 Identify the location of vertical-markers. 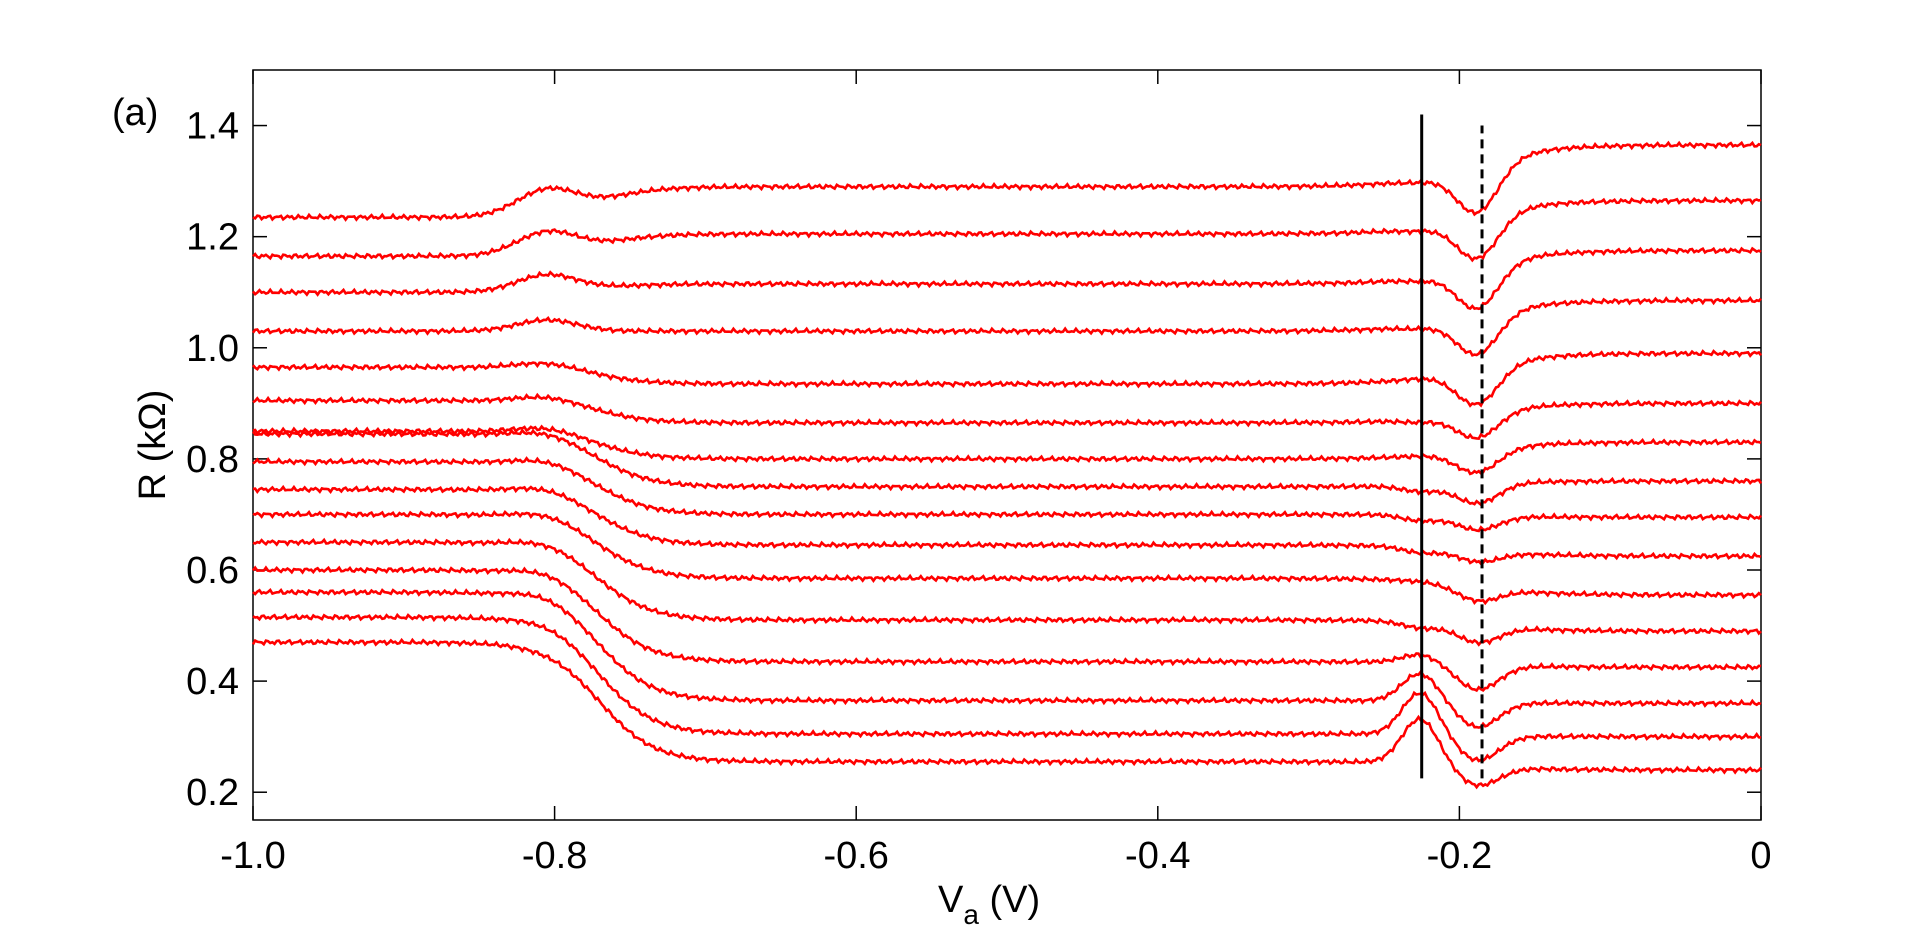
(1452, 446).